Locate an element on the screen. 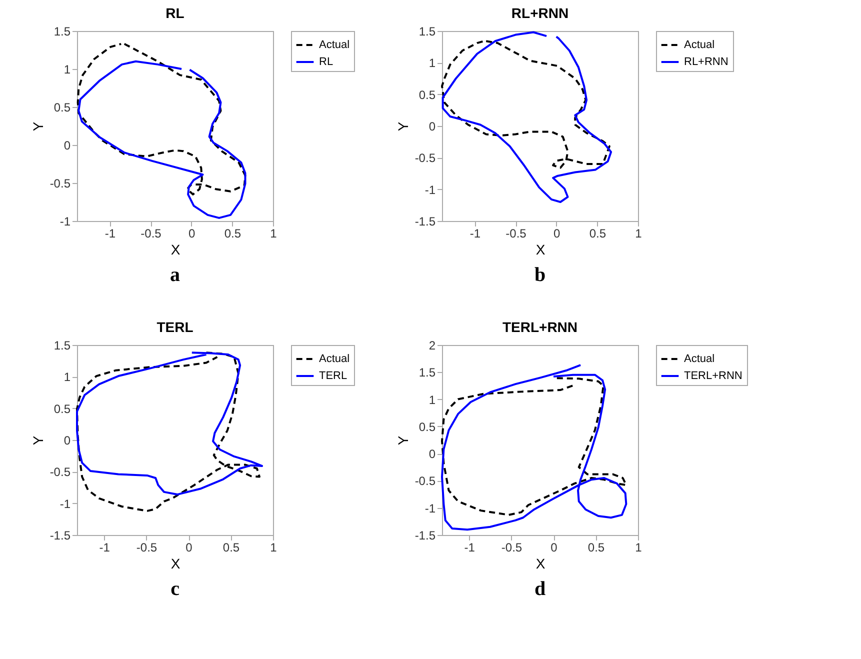  text: a is located at coordinates (175, 275).